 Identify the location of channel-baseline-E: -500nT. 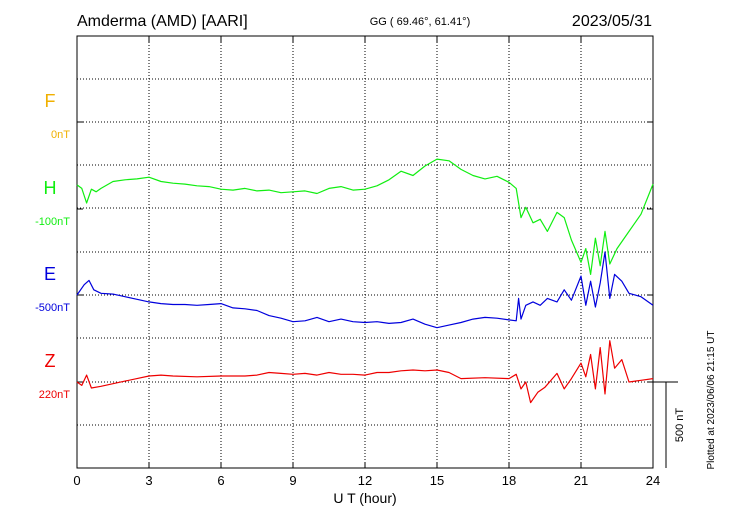
(52, 308).